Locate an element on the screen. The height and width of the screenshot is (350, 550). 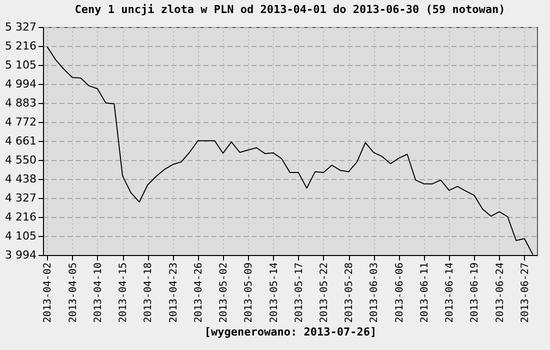
x-tick-label: 2013-06-06 is located at coordinates (400, 292).